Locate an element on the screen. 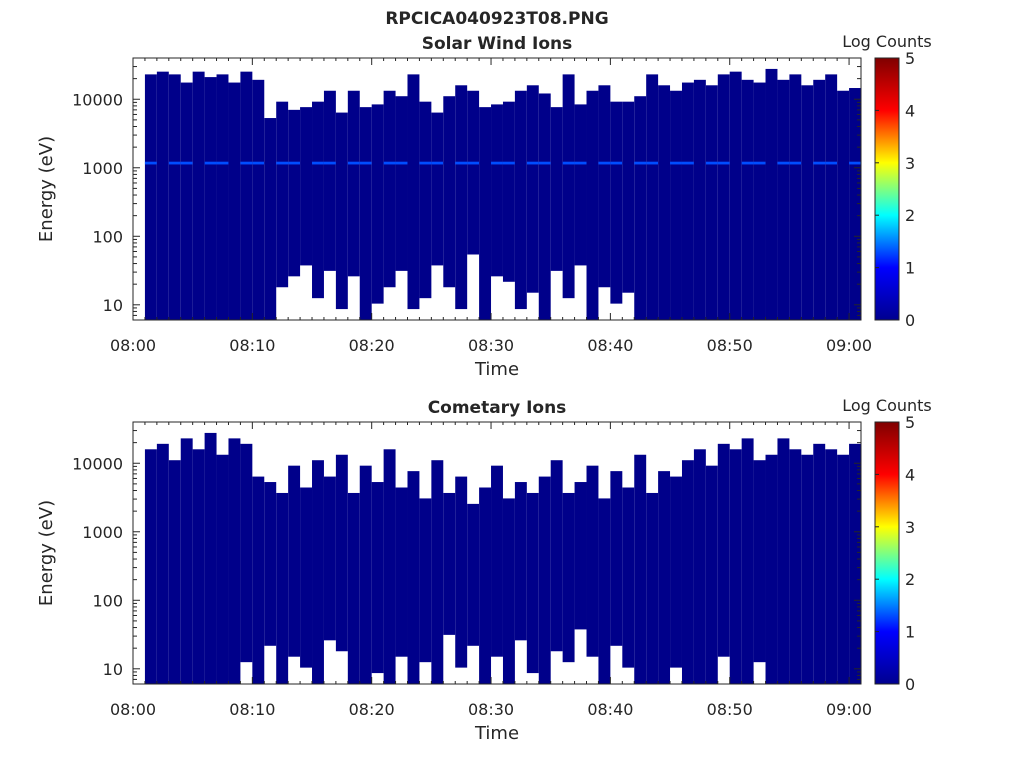 The height and width of the screenshot is (768, 1024). colorbar-tick-label: 4 is located at coordinates (910, 110).